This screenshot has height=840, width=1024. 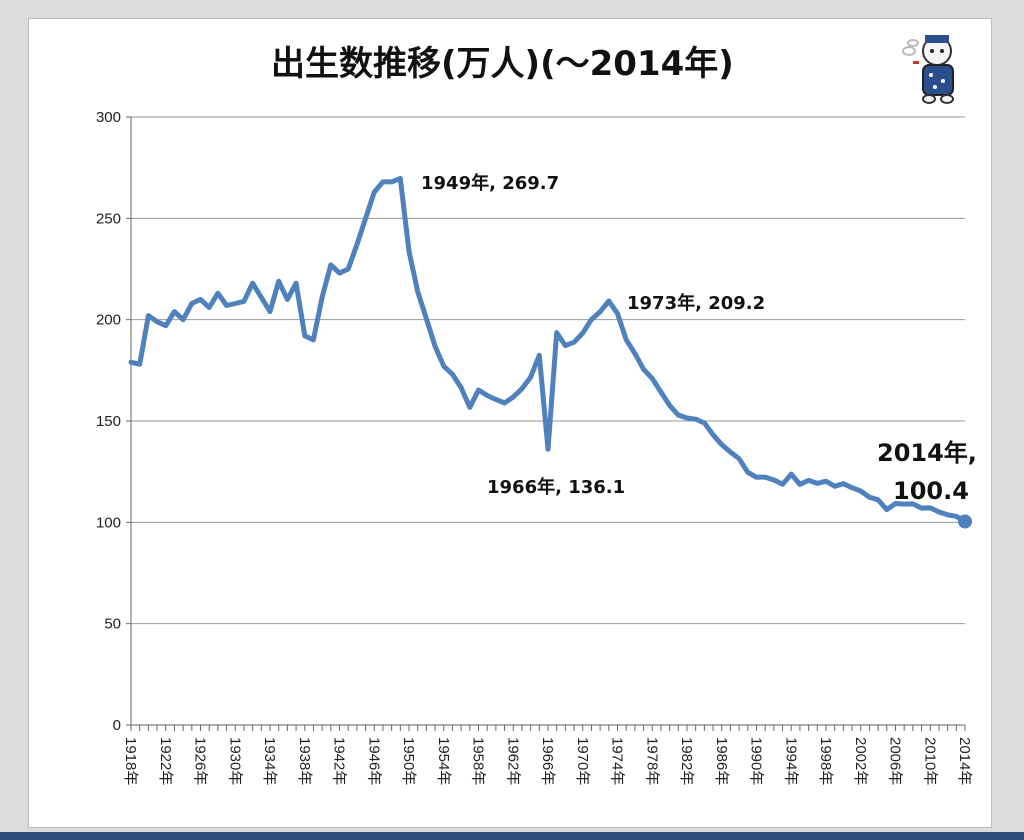 I want to click on y-tick-label: 150, so click(x=108, y=421).